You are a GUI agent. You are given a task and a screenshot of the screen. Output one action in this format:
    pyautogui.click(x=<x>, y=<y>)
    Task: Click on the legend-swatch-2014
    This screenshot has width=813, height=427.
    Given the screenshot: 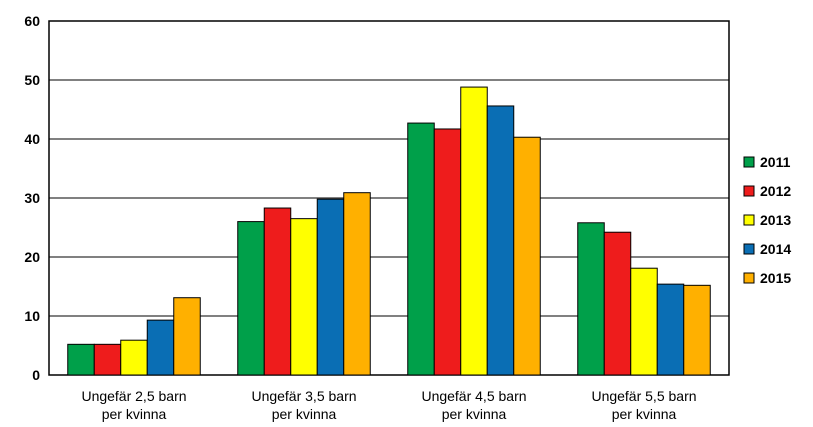 What is the action you would take?
    pyautogui.click(x=749, y=249)
    